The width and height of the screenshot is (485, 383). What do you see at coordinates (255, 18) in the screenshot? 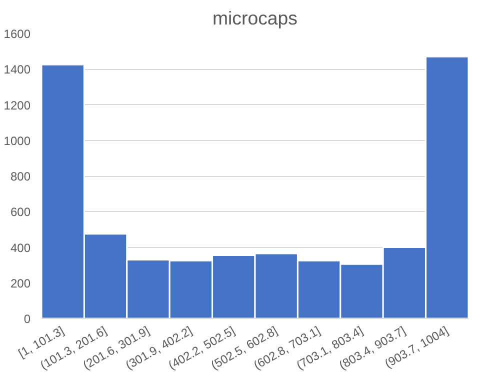
I see `chart-title: microcaps` at bounding box center [255, 18].